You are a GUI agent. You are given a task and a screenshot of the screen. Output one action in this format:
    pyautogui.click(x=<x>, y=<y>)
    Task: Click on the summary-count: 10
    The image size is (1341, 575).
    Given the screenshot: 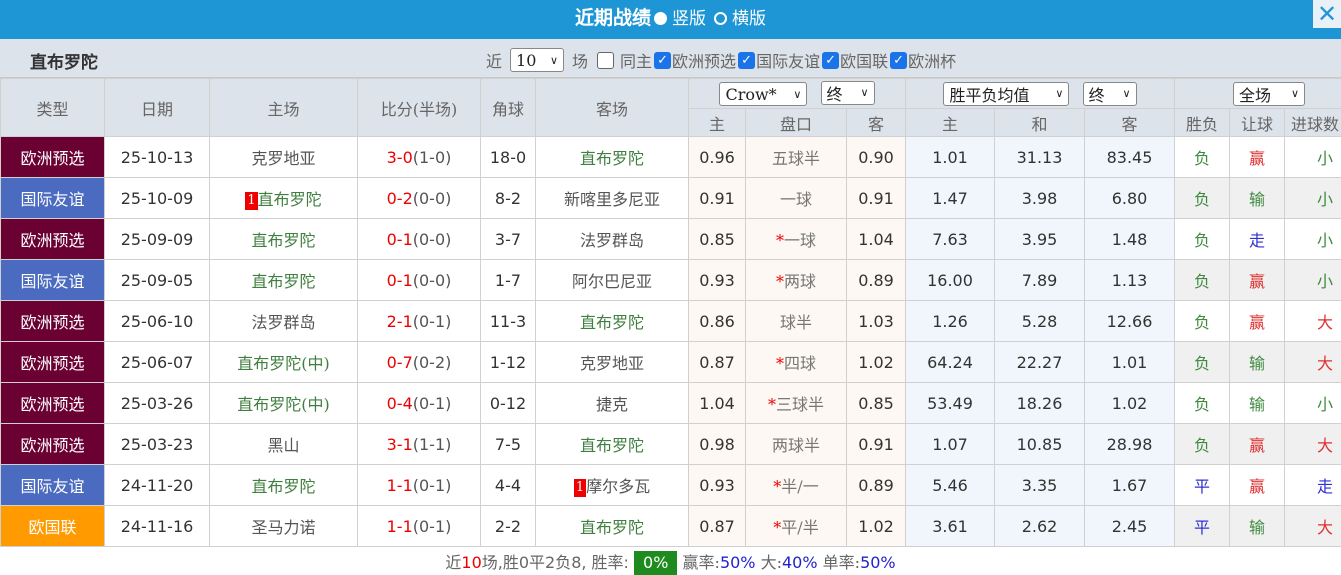 What is the action you would take?
    pyautogui.click(x=471, y=562)
    